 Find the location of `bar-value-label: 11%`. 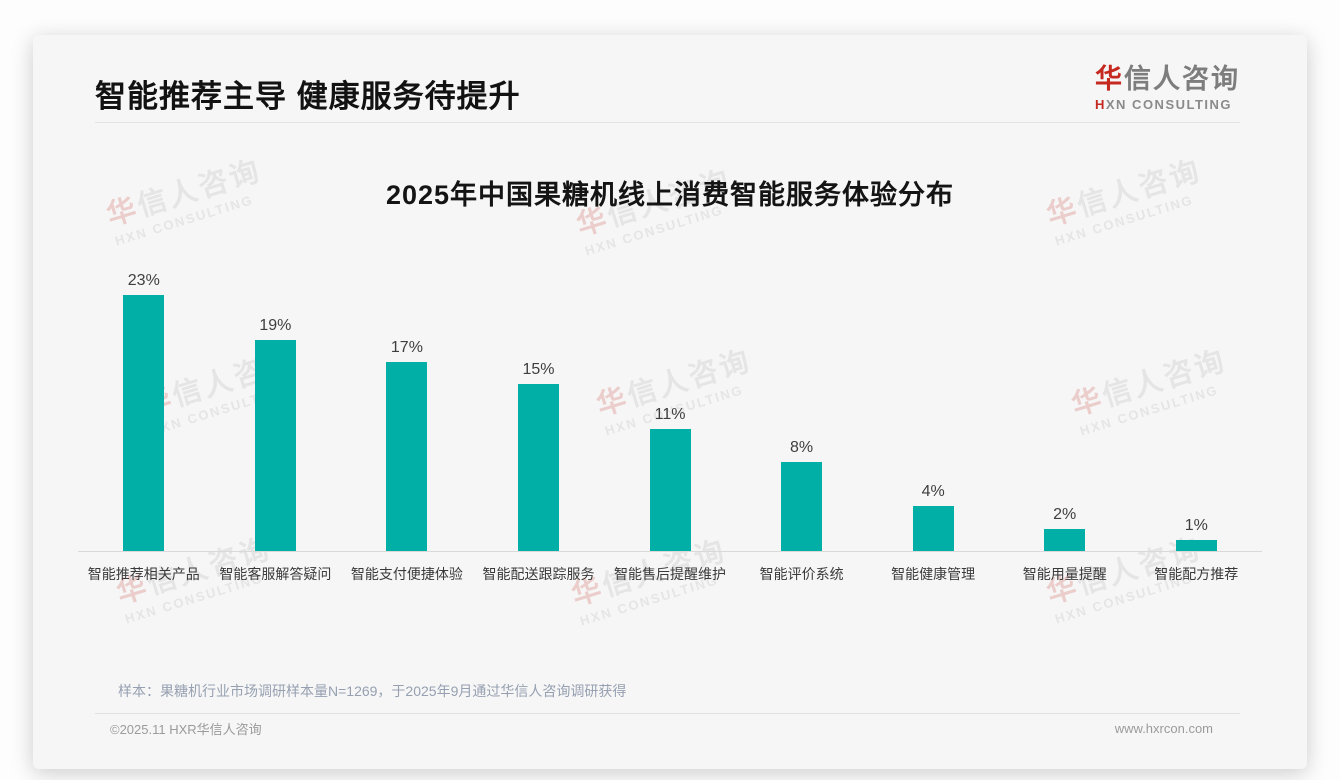

bar-value-label: 11% is located at coordinates (670, 414).